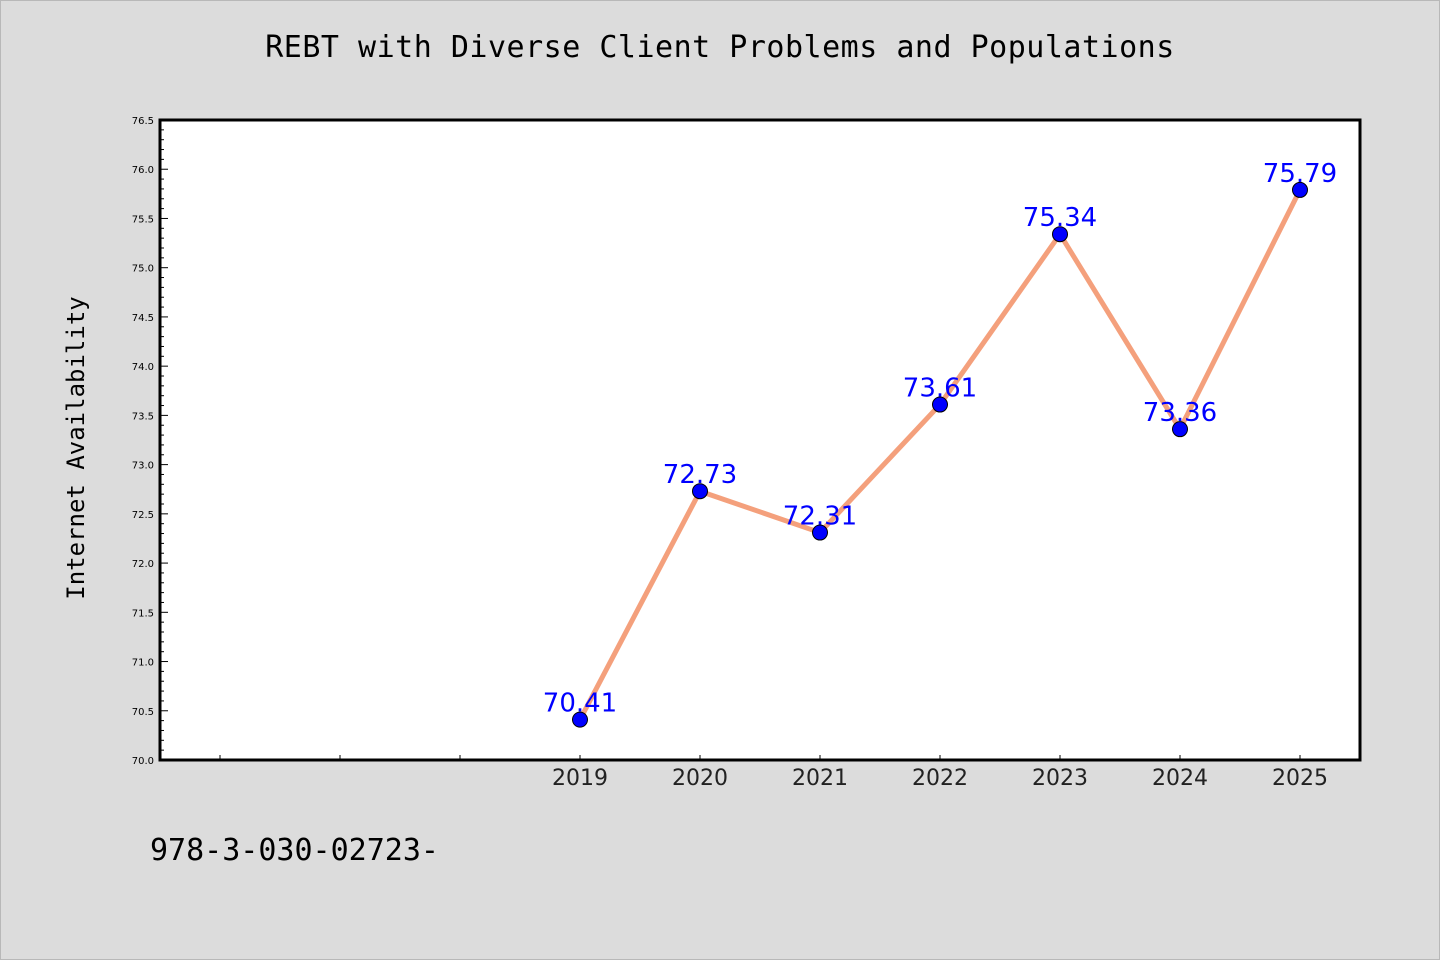  I want to click on data-label: 73.61, so click(940, 389).